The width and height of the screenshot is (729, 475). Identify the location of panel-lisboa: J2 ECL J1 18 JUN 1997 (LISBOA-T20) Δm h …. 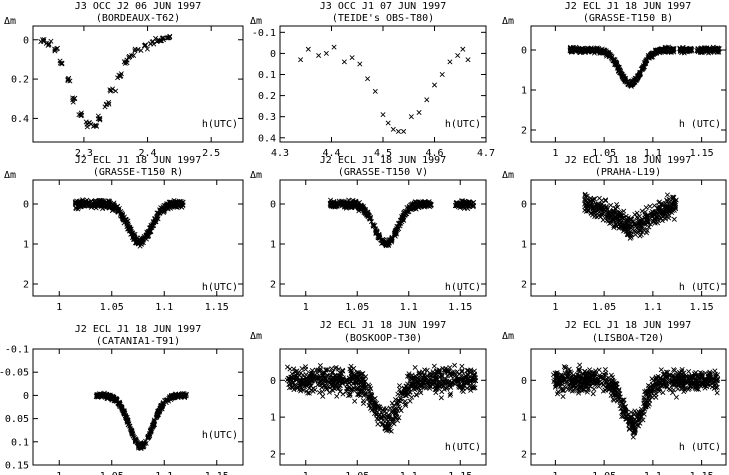
(614, 393).